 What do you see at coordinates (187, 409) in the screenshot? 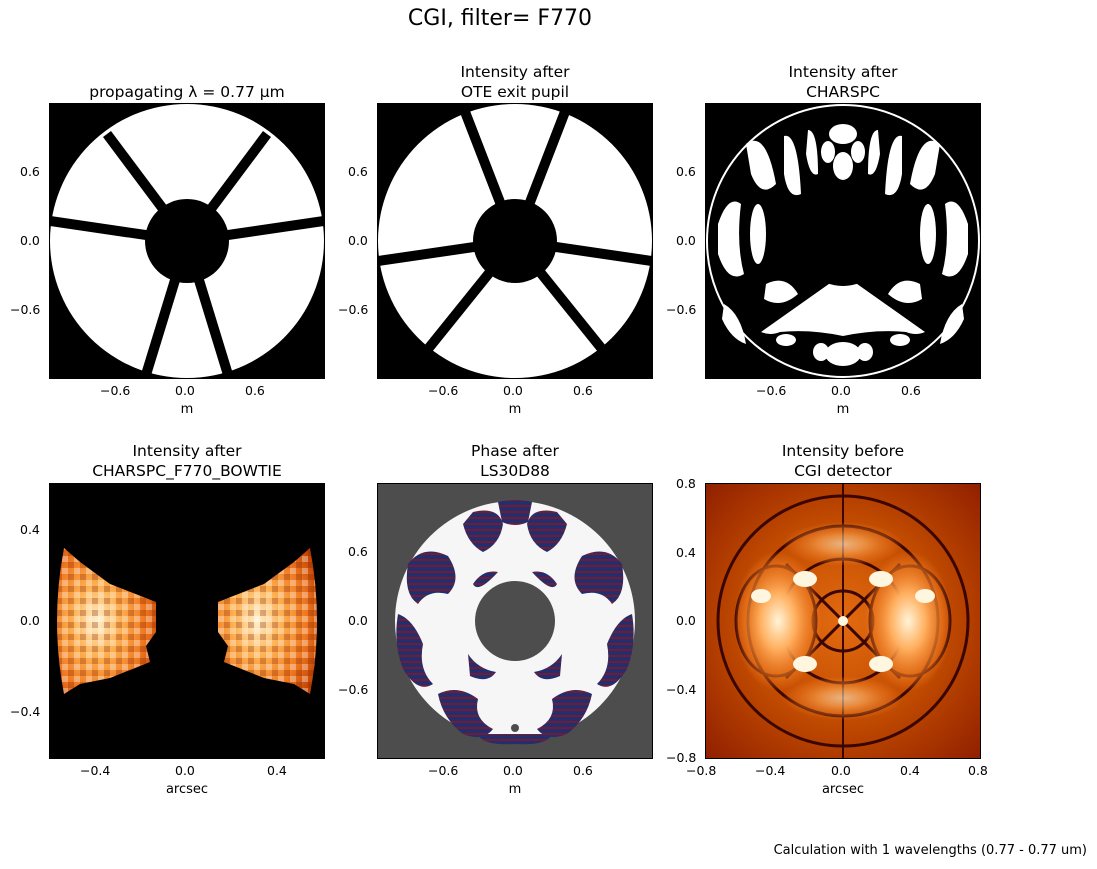
I see `panel-1-xlabel: m` at bounding box center [187, 409].